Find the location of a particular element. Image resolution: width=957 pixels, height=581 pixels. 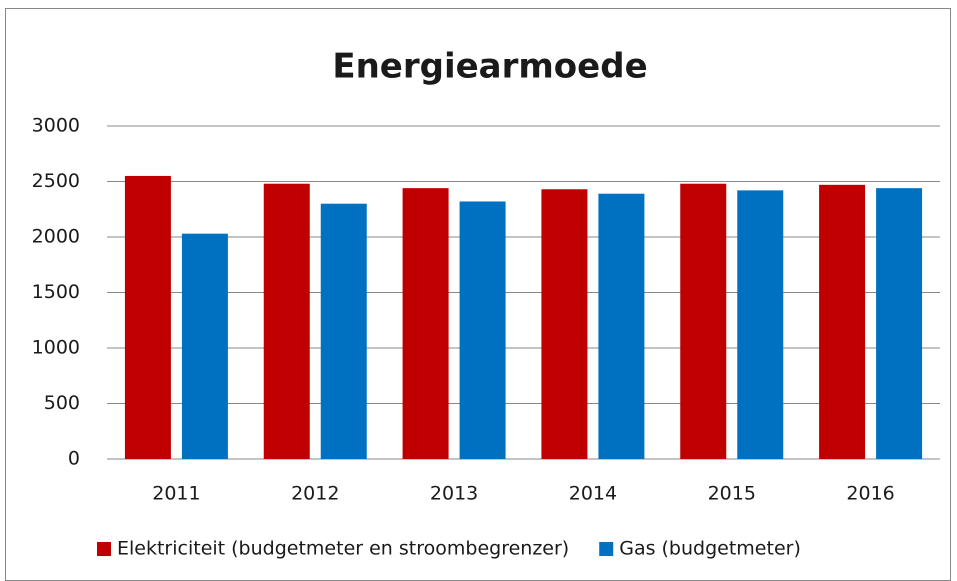

x-tick-label: 2016 is located at coordinates (870, 494).